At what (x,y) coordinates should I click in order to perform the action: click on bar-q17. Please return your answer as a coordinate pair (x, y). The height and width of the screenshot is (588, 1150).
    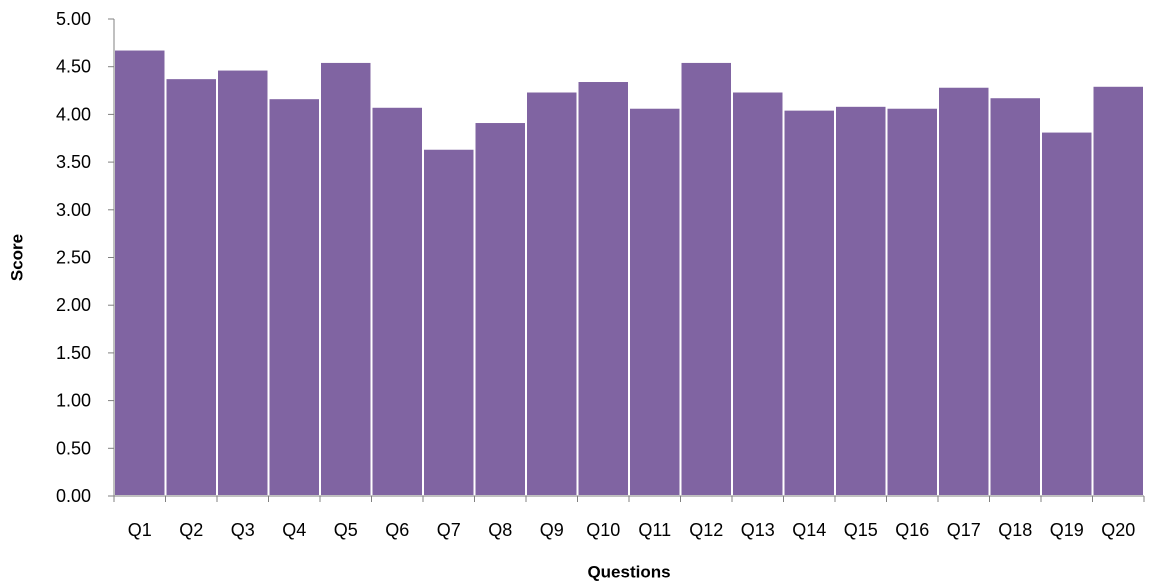
    Looking at the image, I should click on (964, 291).